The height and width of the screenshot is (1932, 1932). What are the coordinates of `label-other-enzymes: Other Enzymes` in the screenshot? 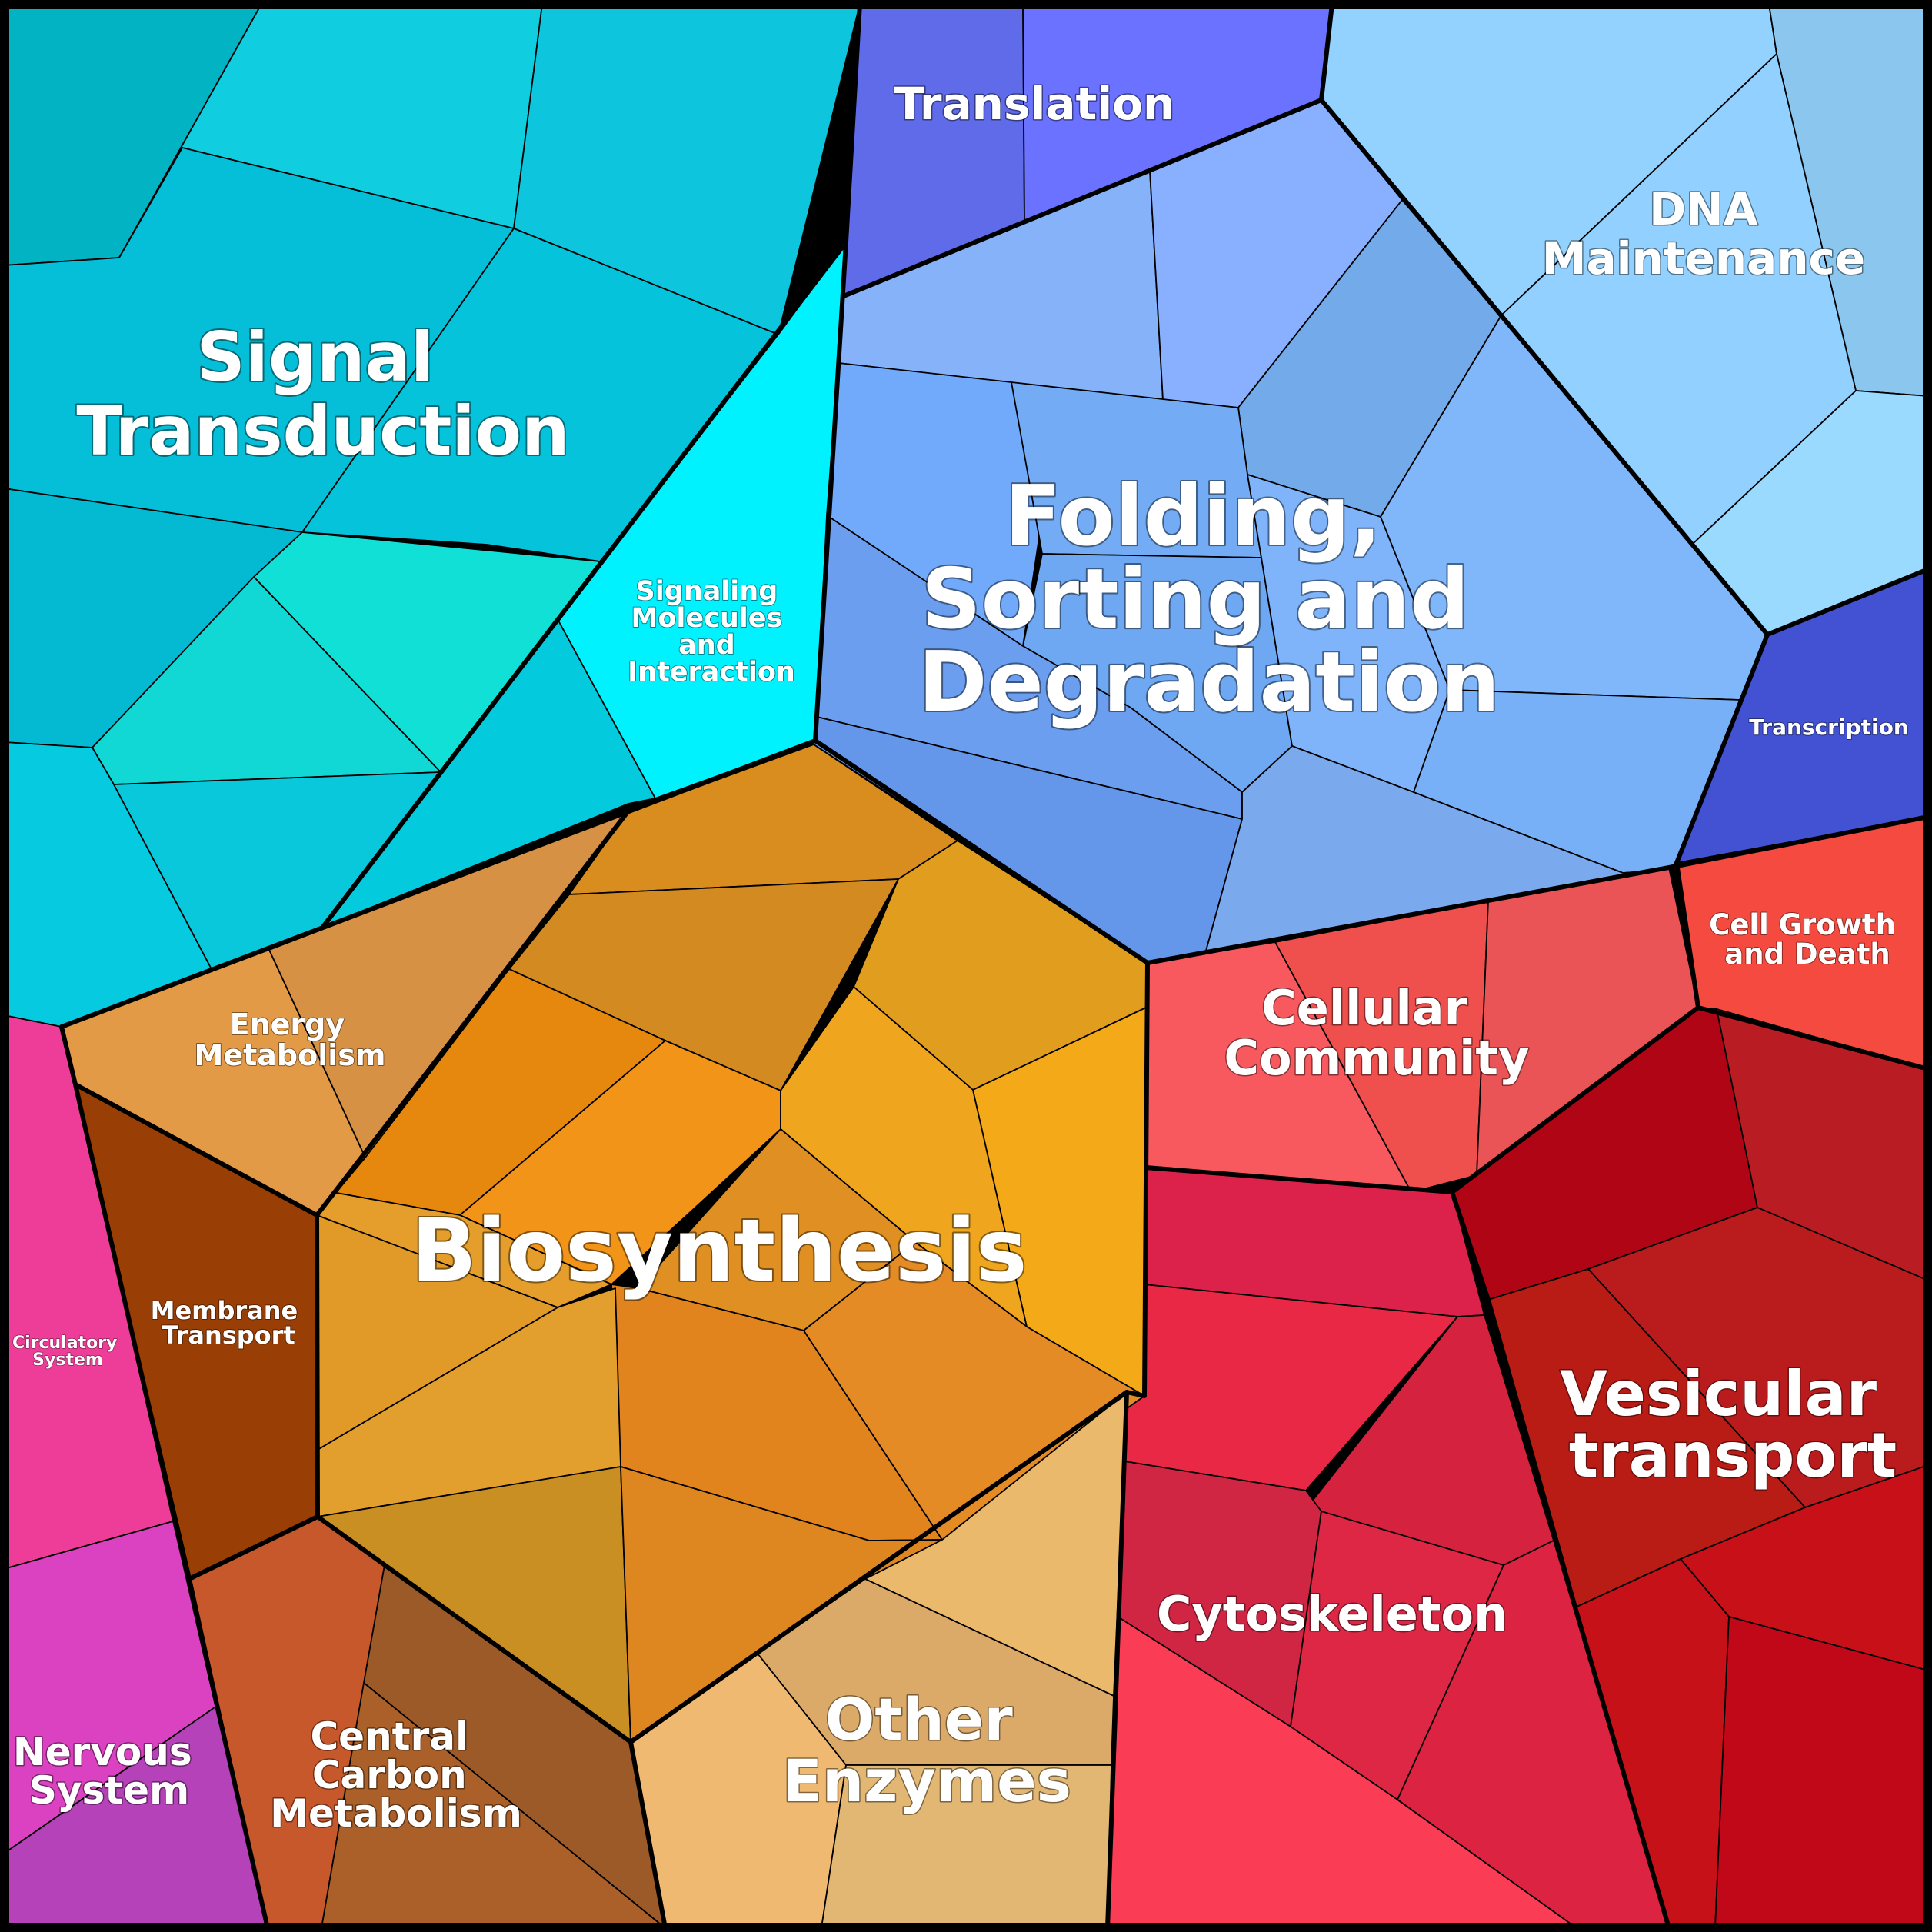 It's located at (926, 1750).